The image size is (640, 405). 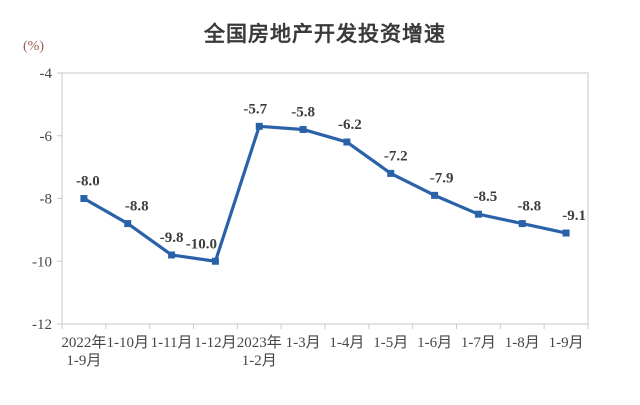 What do you see at coordinates (201, 244) in the screenshot?
I see `data-point-label: -10.0` at bounding box center [201, 244].